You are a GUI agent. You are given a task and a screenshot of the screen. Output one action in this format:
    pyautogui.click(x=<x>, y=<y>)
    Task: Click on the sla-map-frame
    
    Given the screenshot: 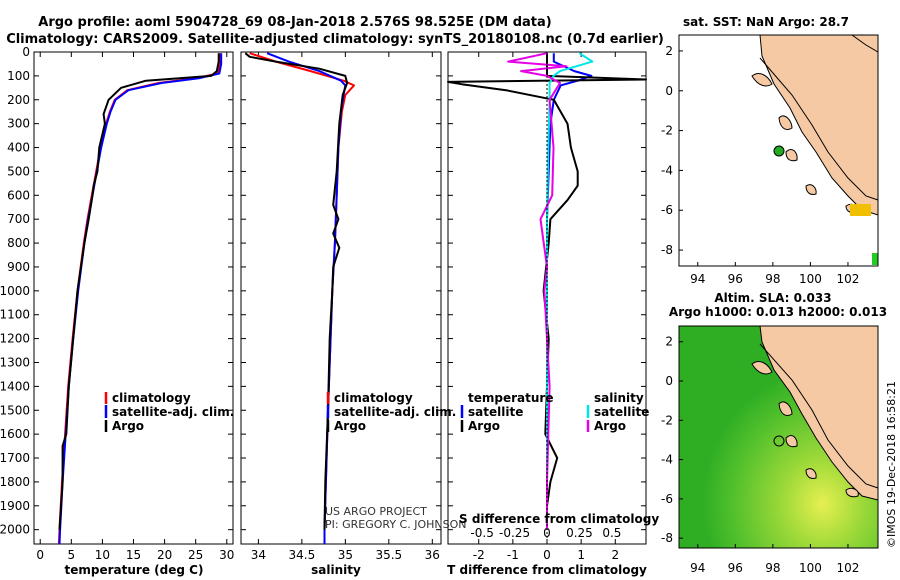 What is the action you would take?
    pyautogui.click(x=778, y=437)
    